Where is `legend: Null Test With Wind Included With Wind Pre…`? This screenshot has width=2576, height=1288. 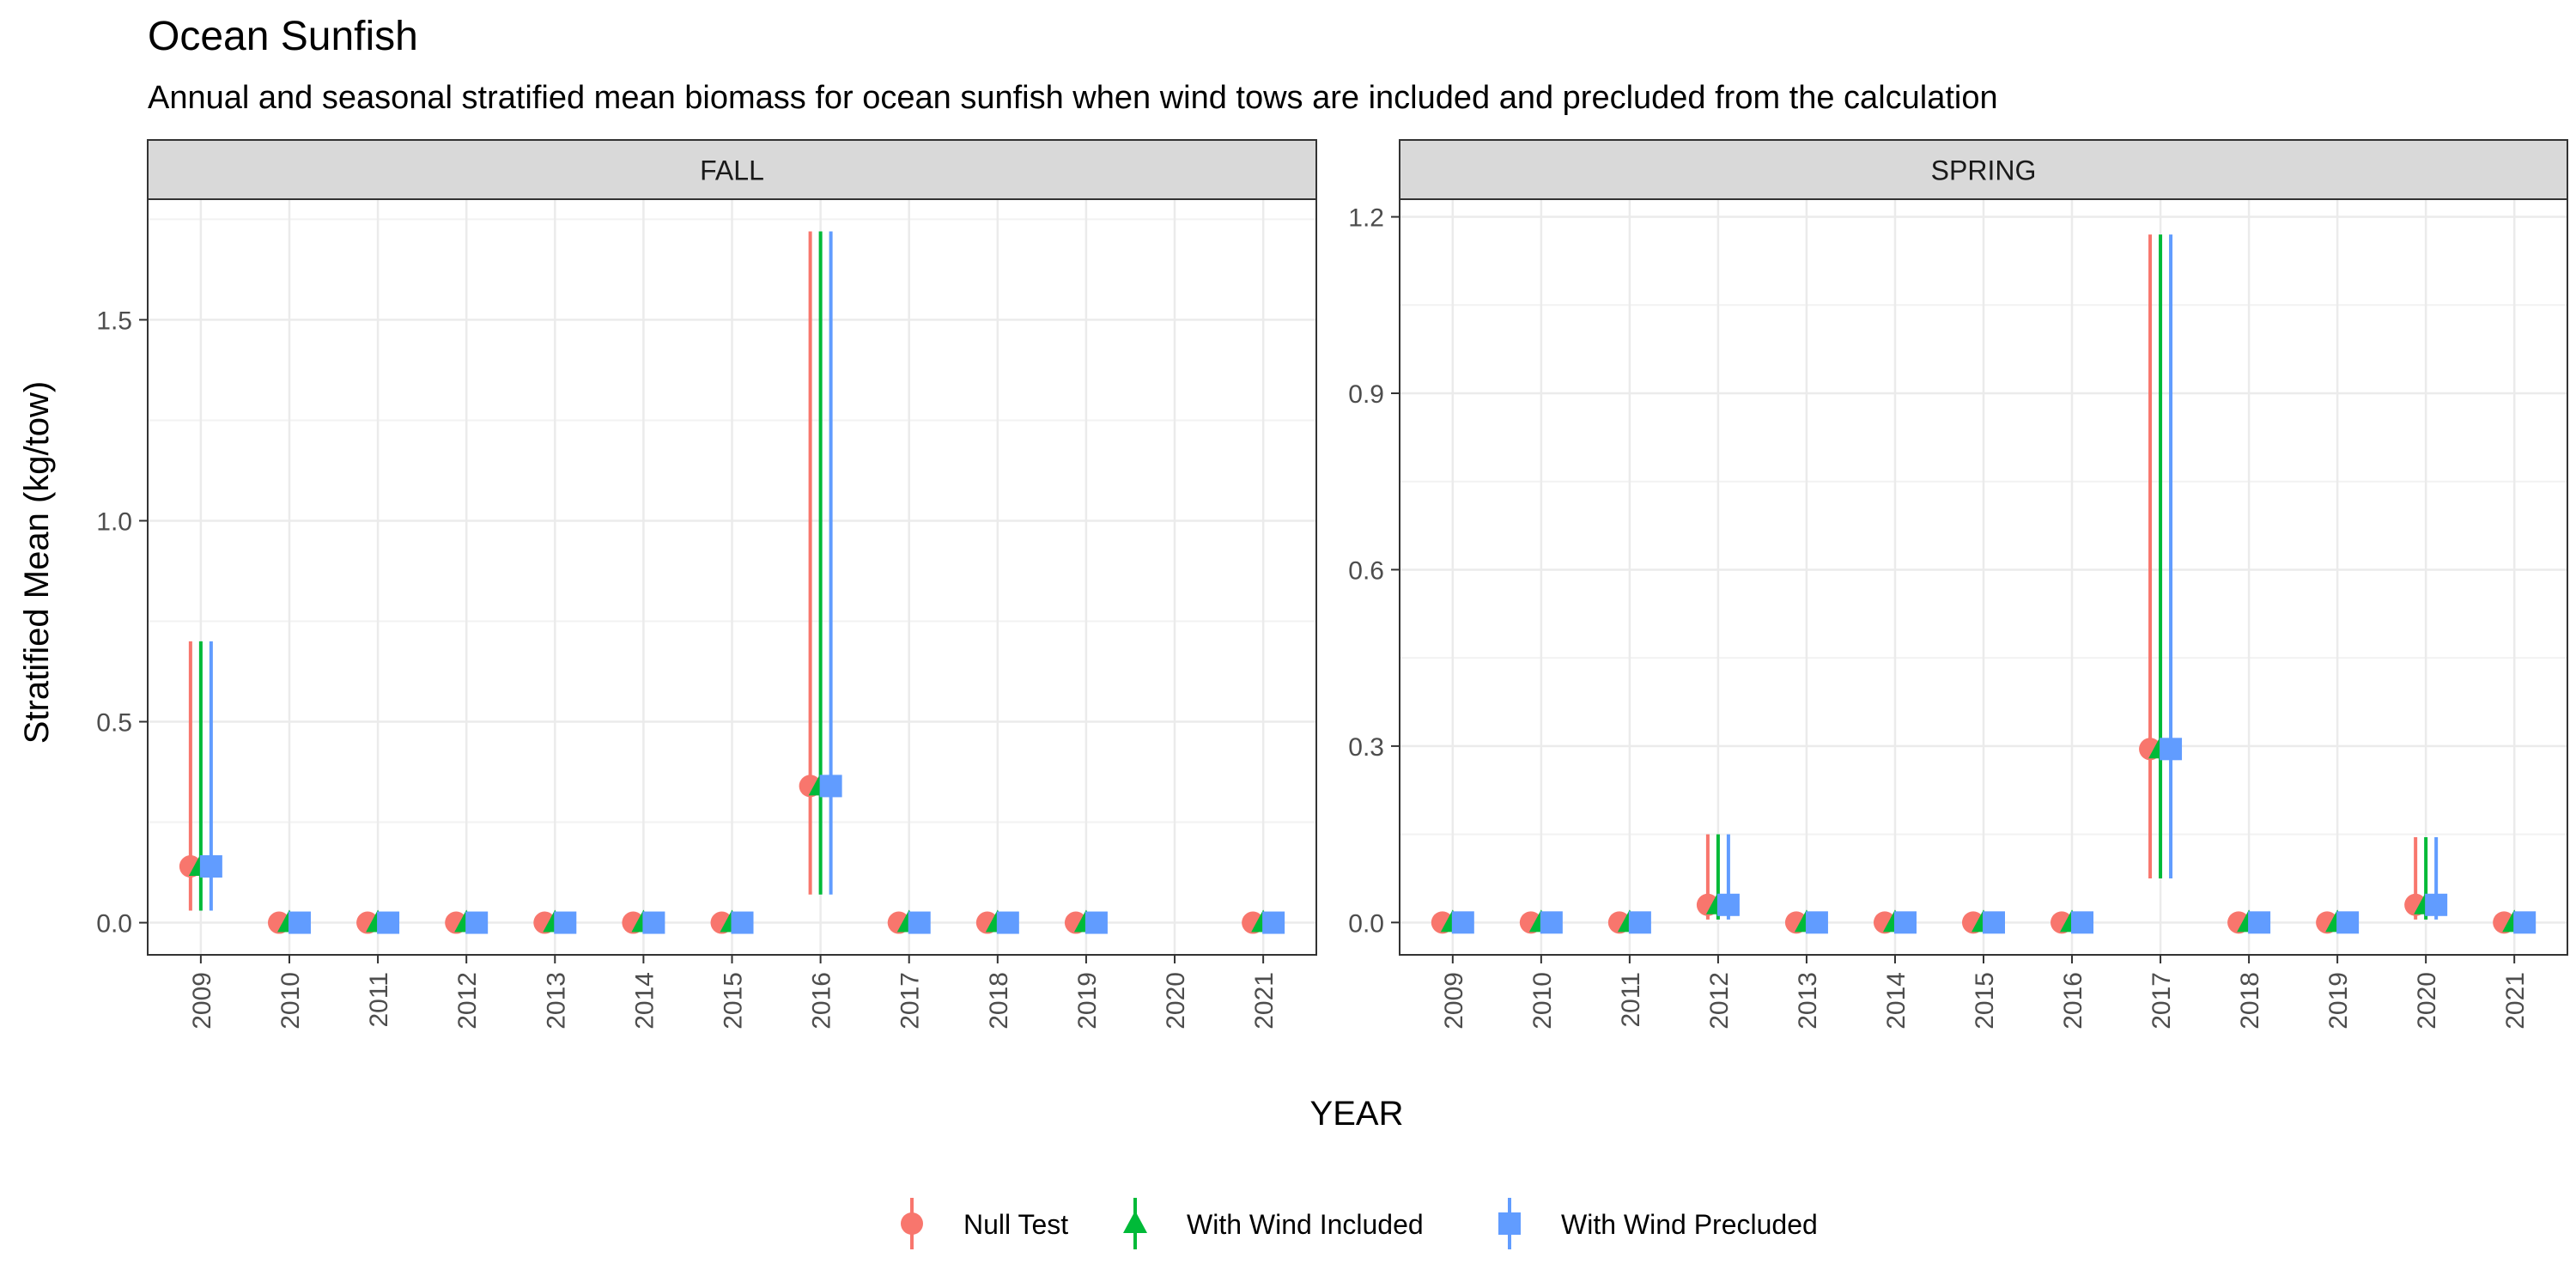 legend: Null Test With Wind Included With Wind Pre… is located at coordinates (1360, 1224).